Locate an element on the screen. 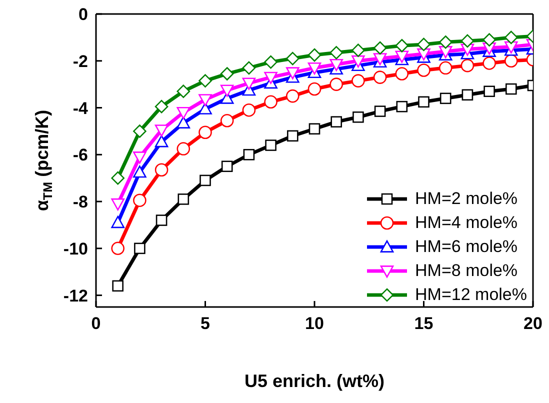 The image size is (549, 403). legend-label: HM=8 mole% is located at coordinates (466, 271).